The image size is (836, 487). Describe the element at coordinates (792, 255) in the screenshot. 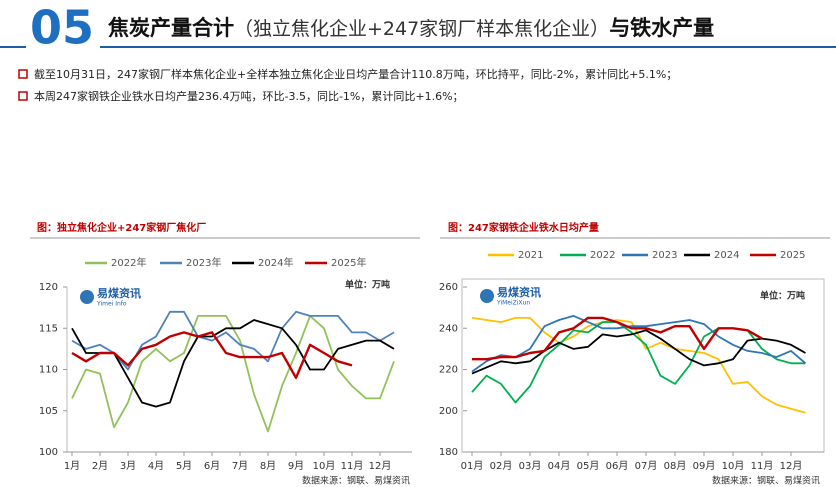

I see `legend-label: 2025` at that location.